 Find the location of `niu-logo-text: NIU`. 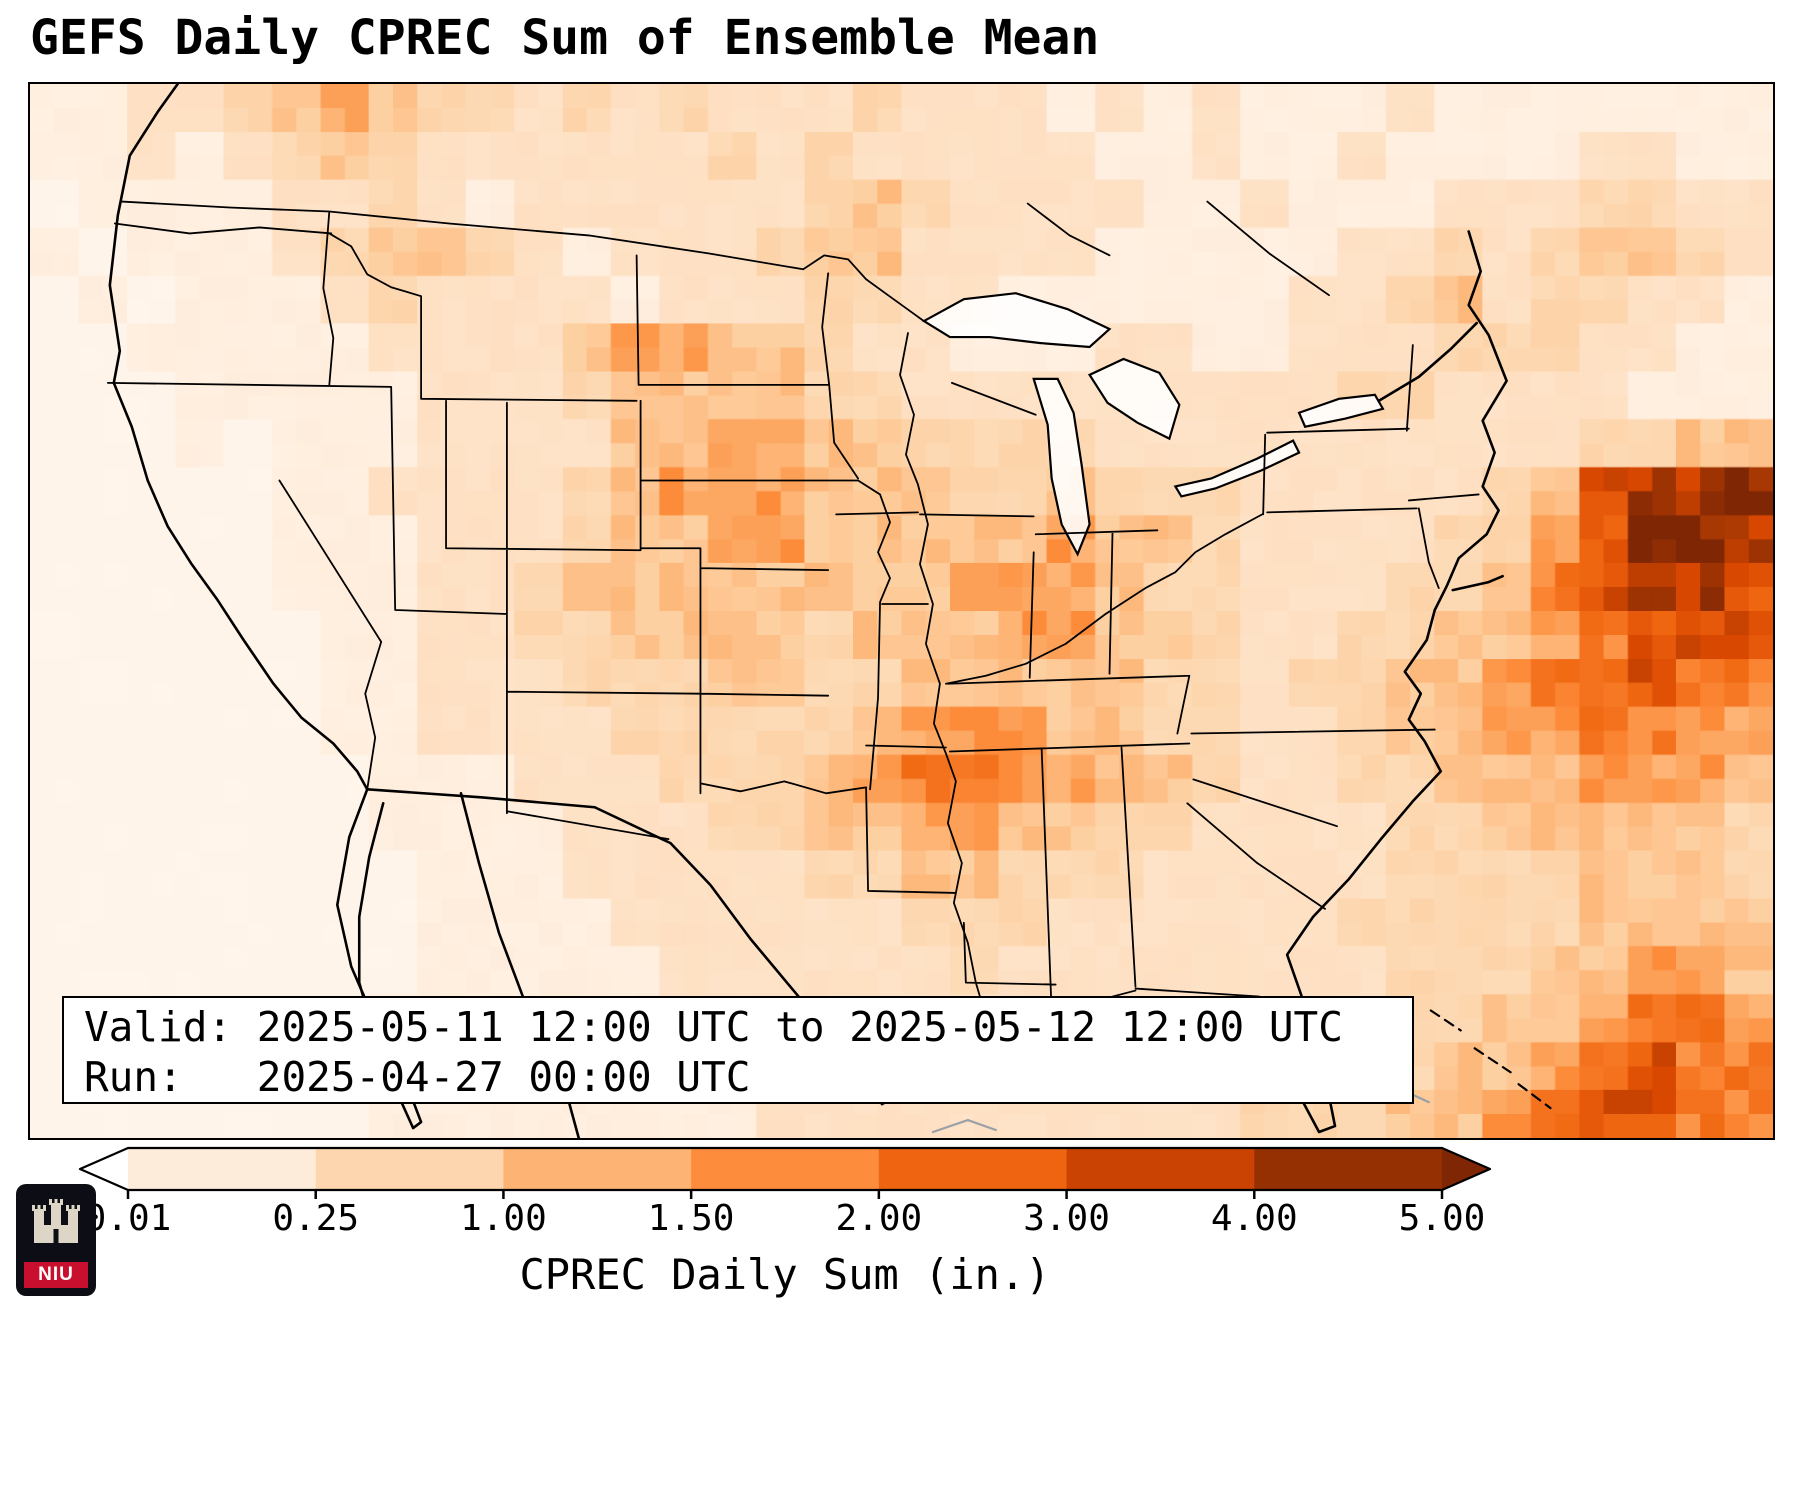

niu-logo-text: NIU is located at coordinates (56, 1275).